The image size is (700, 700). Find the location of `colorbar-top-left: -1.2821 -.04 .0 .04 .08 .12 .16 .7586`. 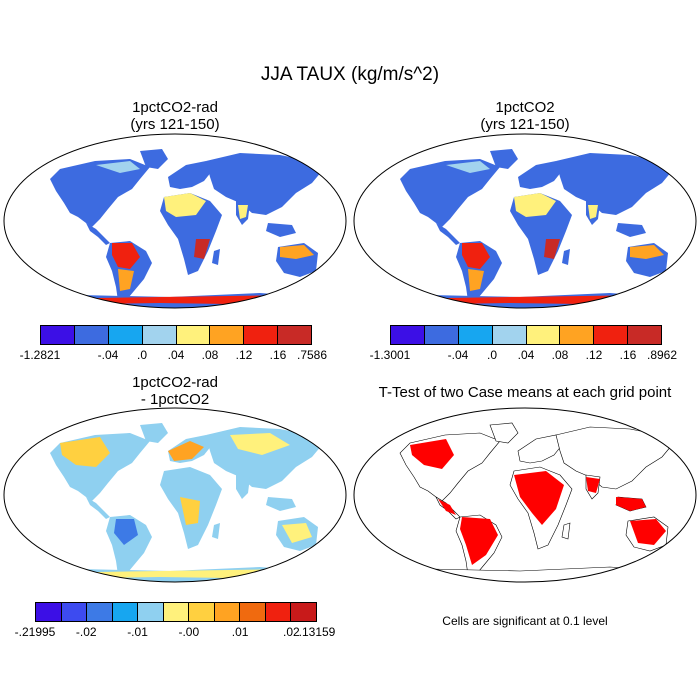

colorbar-top-left: -1.2821 -.04 .0 .04 .08 .12 .16 .7586 is located at coordinates (173, 343).